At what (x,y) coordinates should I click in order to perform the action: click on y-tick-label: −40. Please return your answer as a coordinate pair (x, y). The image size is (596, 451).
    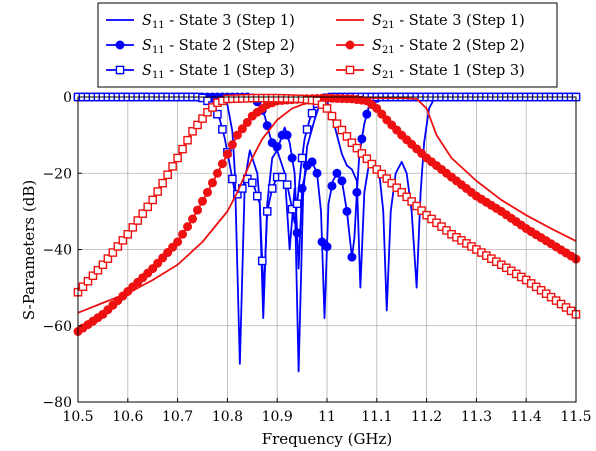
    Looking at the image, I should click on (57, 251).